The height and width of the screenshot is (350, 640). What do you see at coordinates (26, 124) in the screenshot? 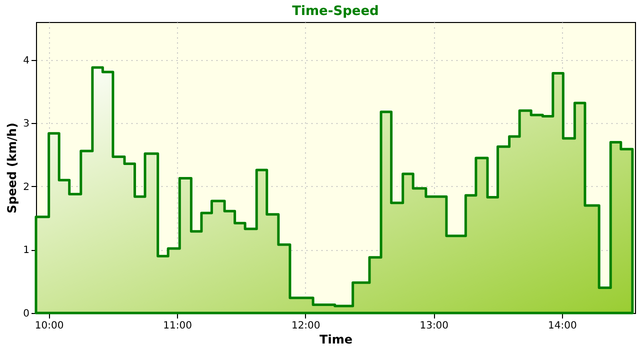
I see `y-tick-label: 3` at bounding box center [26, 124].